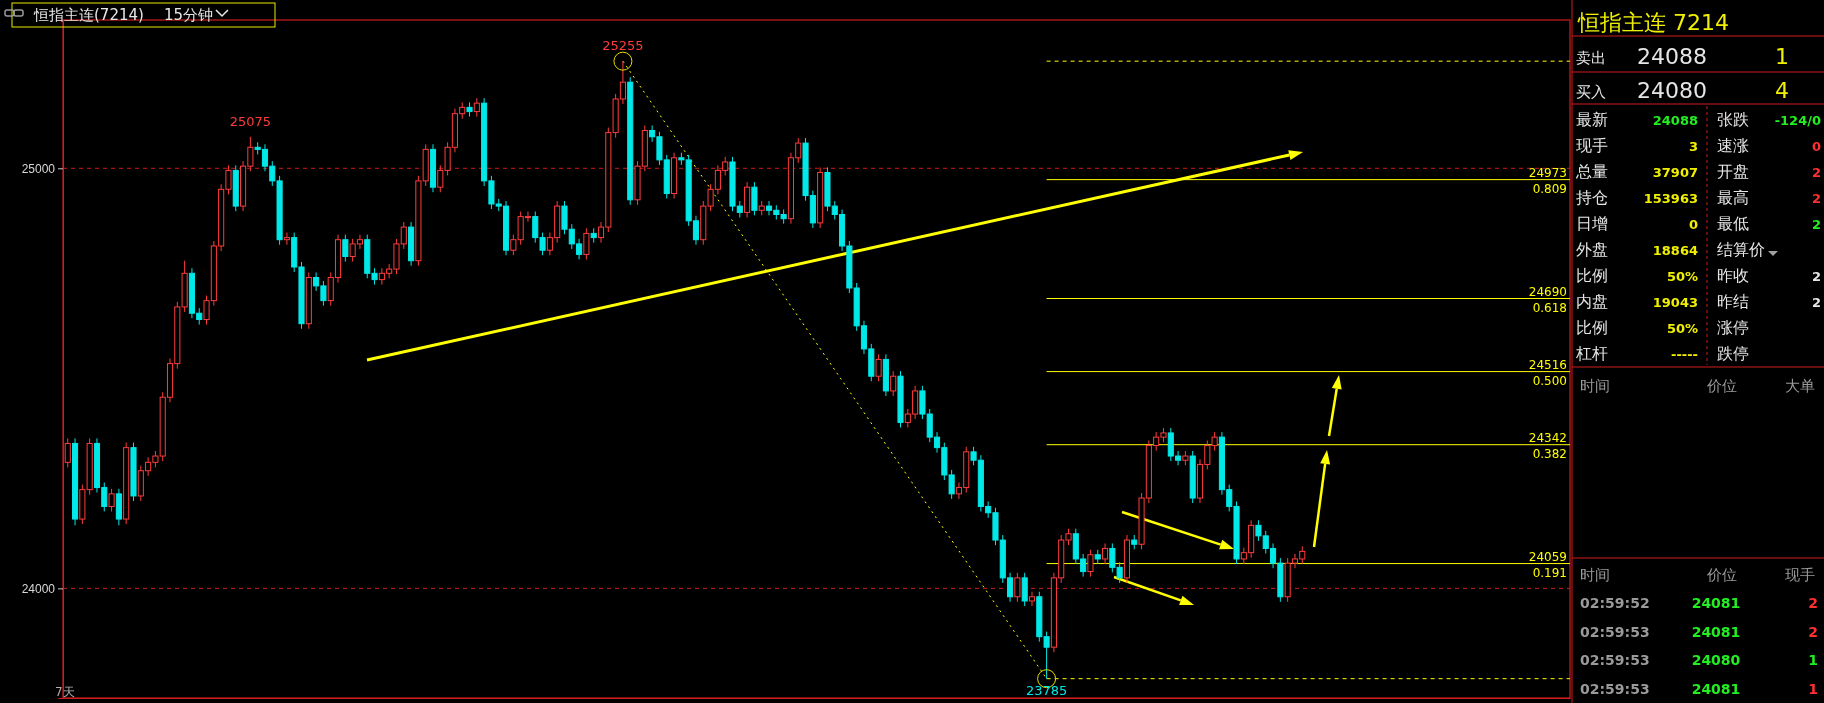 This screenshot has width=1824, height=703. What do you see at coordinates (1653, 22) in the screenshot?
I see `text: 恒指主连 7214` at bounding box center [1653, 22].